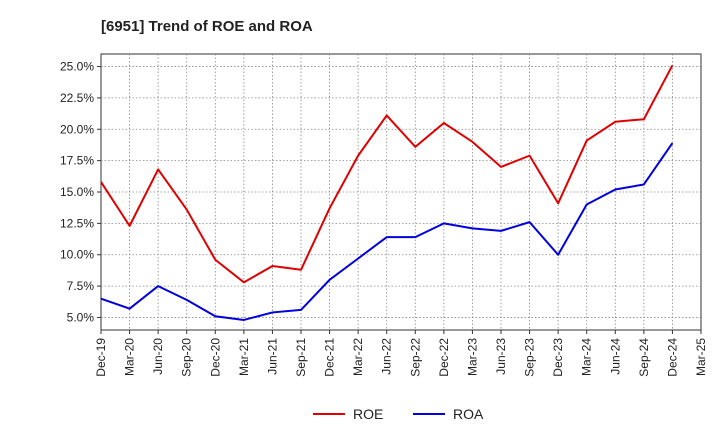 This screenshot has height=440, width=720. I want to click on x-tick-label: Mar-24, so click(587, 357).